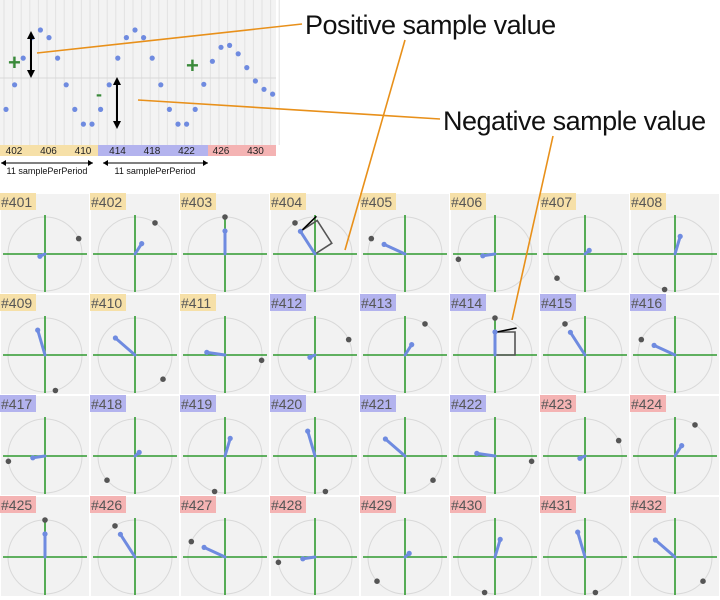 This screenshot has width=720, height=600. I want to click on phasor-cell-label: #420, so click(286, 404).